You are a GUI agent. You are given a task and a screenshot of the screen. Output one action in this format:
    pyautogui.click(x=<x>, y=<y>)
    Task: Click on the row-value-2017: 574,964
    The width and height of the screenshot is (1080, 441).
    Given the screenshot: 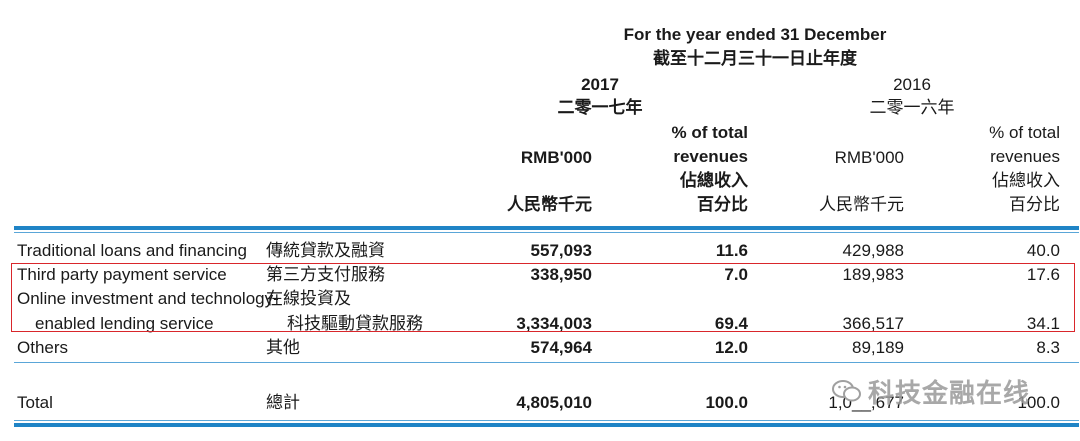 What is the action you would take?
    pyautogui.click(x=561, y=347)
    